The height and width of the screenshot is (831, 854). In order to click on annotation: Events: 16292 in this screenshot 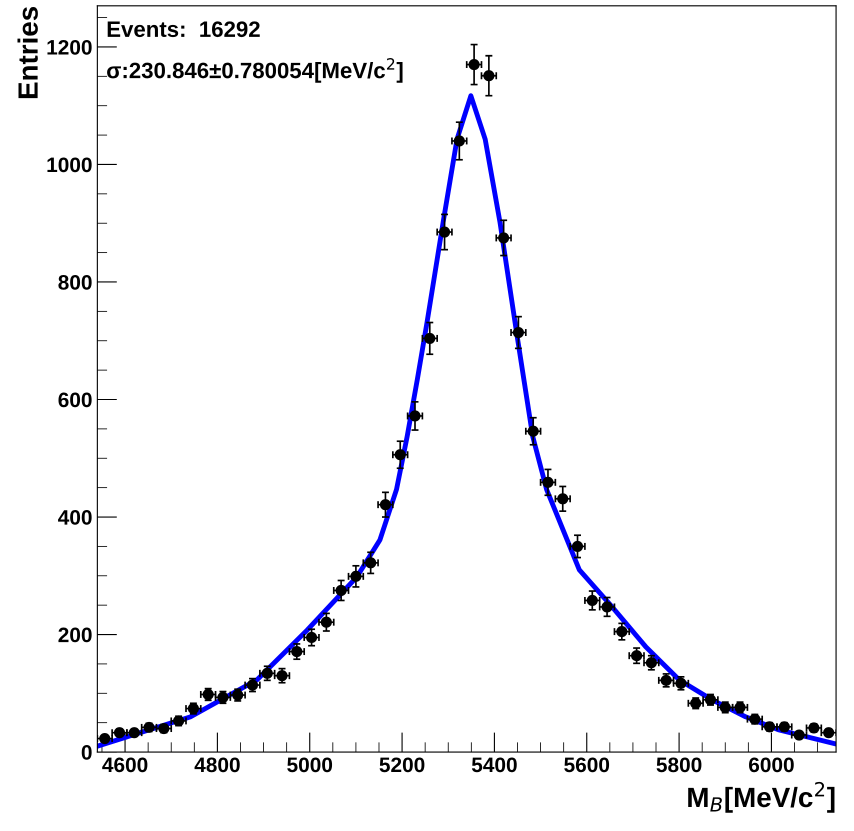, I will do `click(184, 29)`.